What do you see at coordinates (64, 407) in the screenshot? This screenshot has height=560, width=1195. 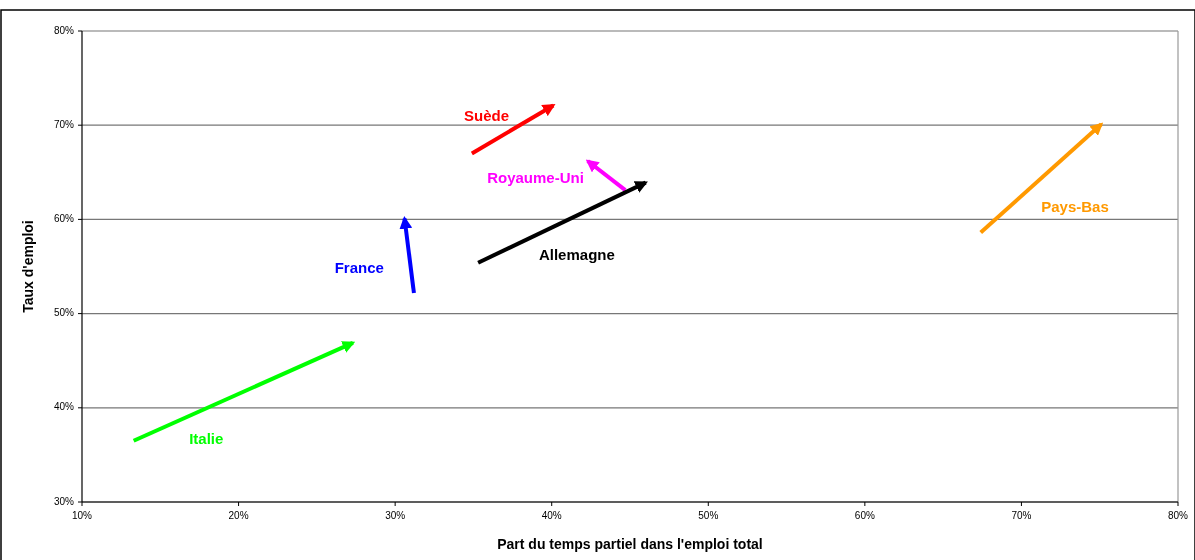 I see `y-tick-label: 40%` at bounding box center [64, 407].